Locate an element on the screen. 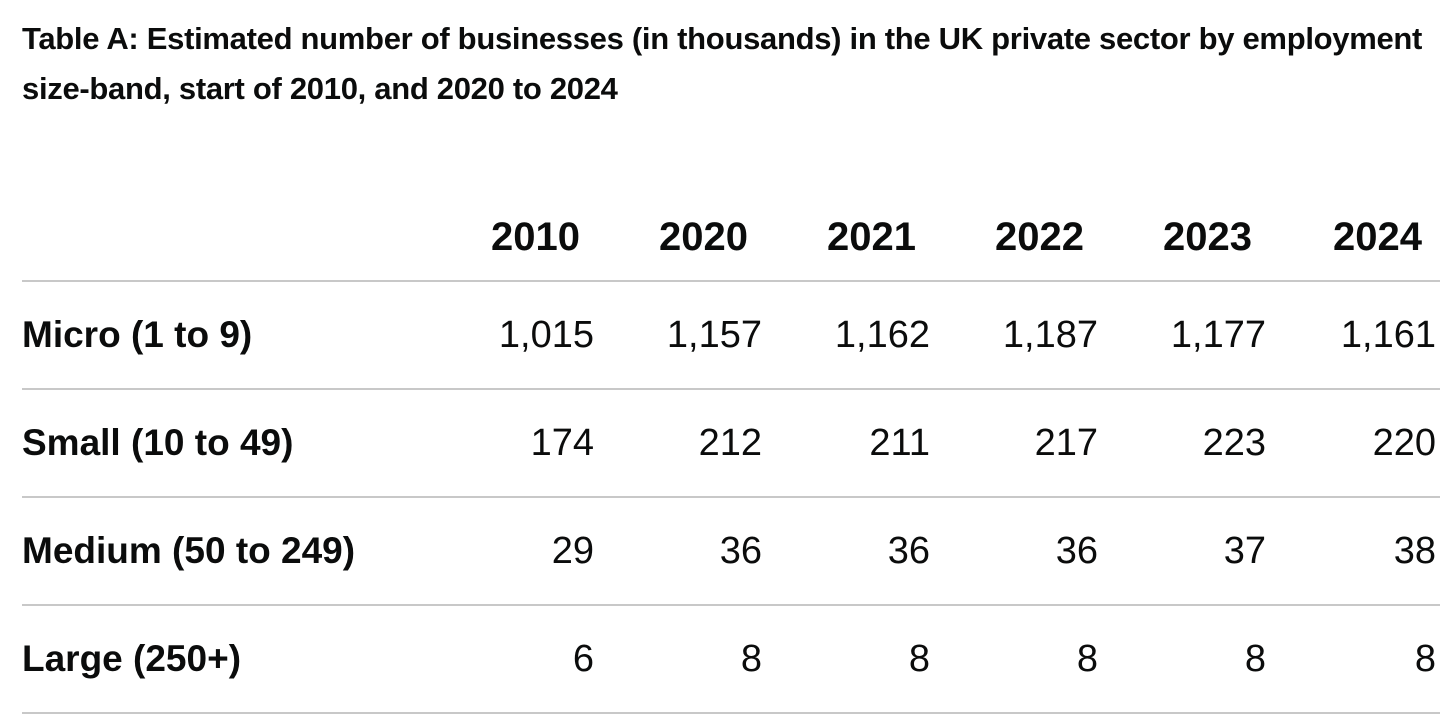 The height and width of the screenshot is (714, 1440). table-cell: 1,162 is located at coordinates (850, 335).